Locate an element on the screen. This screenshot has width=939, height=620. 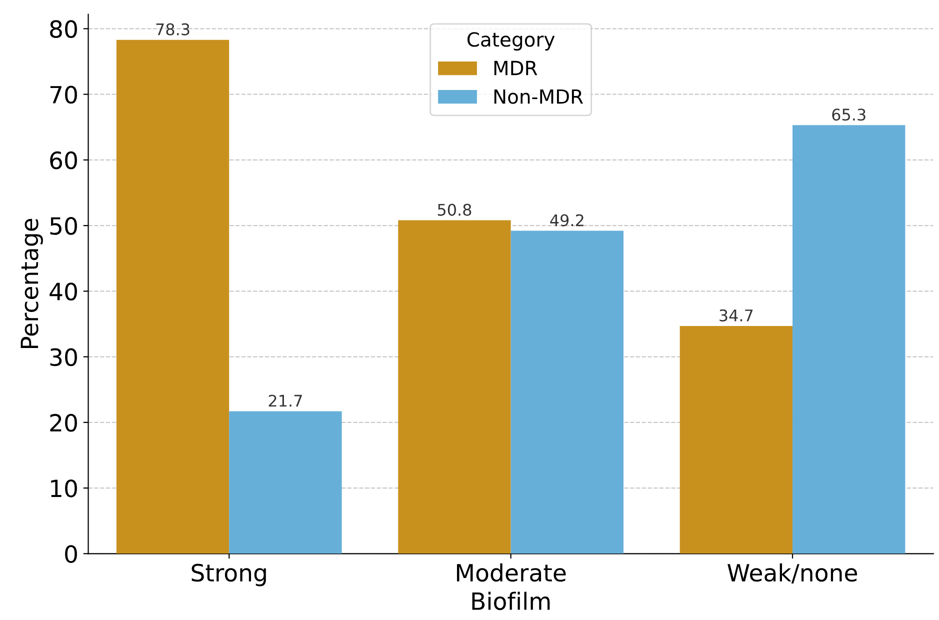
data-label: 65.3 is located at coordinates (849, 114).